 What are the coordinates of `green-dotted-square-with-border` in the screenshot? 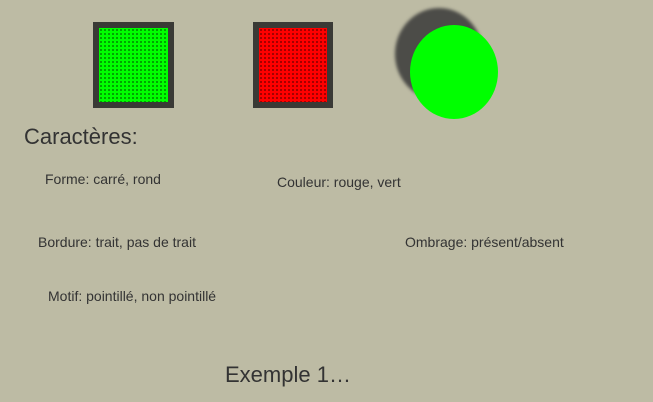 It's located at (133, 65).